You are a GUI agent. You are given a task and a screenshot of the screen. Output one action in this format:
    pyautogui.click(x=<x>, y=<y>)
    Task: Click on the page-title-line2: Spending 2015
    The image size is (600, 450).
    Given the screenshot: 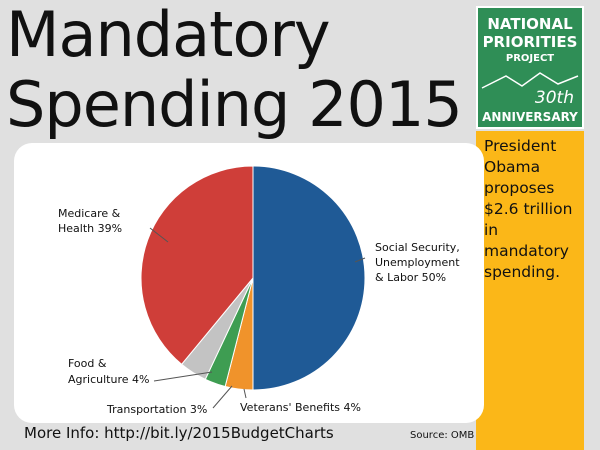 What is the action you would take?
    pyautogui.click(x=234, y=104)
    